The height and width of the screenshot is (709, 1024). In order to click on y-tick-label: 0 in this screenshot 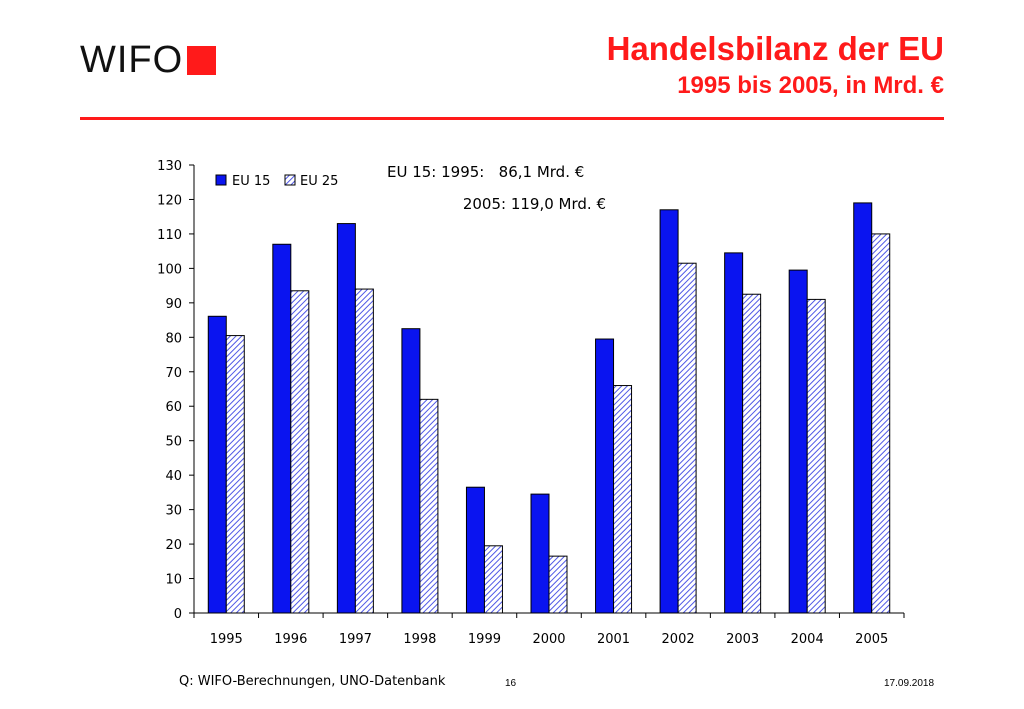, I will do `click(178, 614)`.